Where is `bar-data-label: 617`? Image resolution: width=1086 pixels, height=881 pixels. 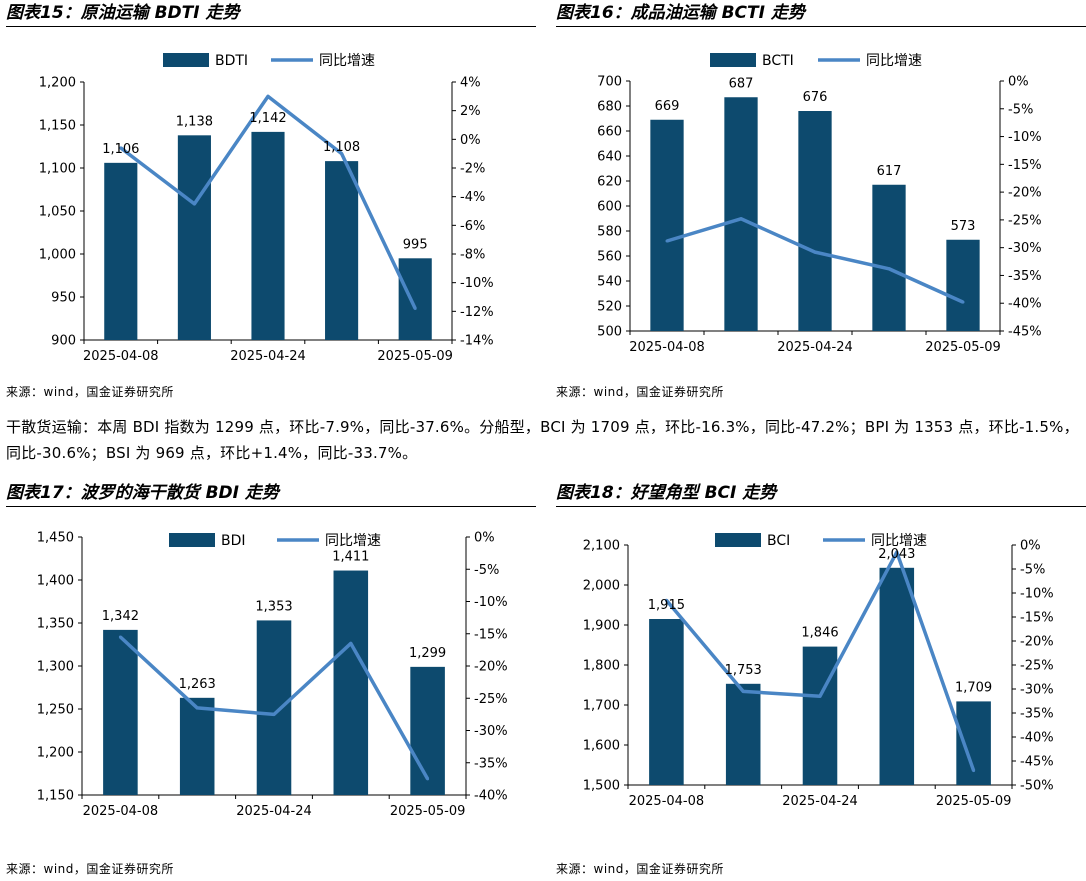
bar-data-label: 617 is located at coordinates (889, 171).